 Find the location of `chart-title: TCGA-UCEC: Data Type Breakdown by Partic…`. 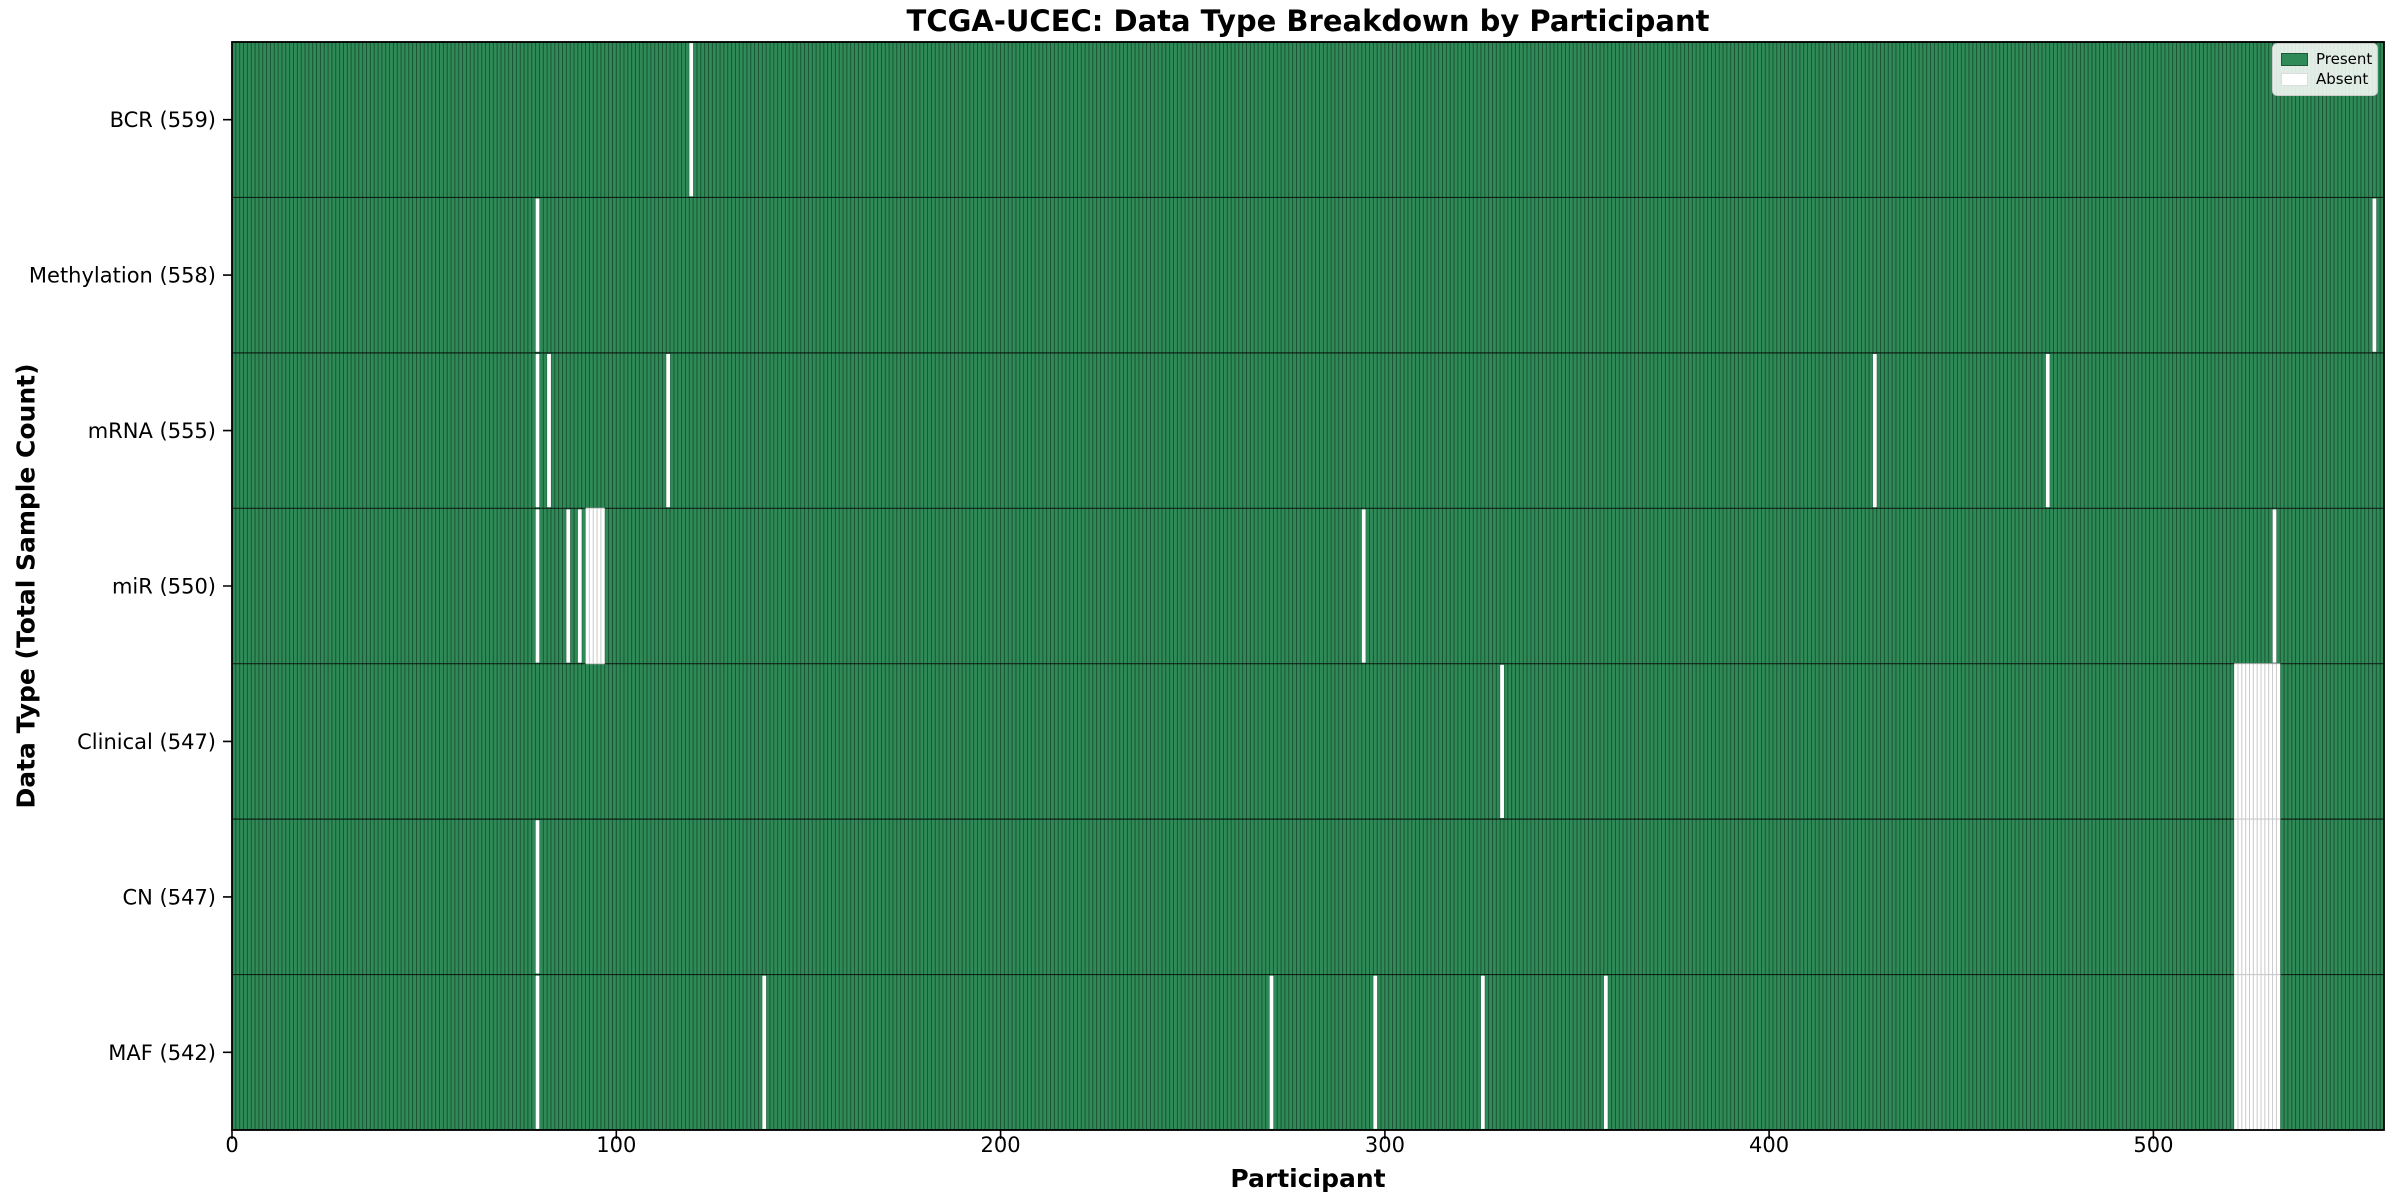

chart-title: TCGA-UCEC: Data Type Breakdown by Partic… is located at coordinates (1308, 21).